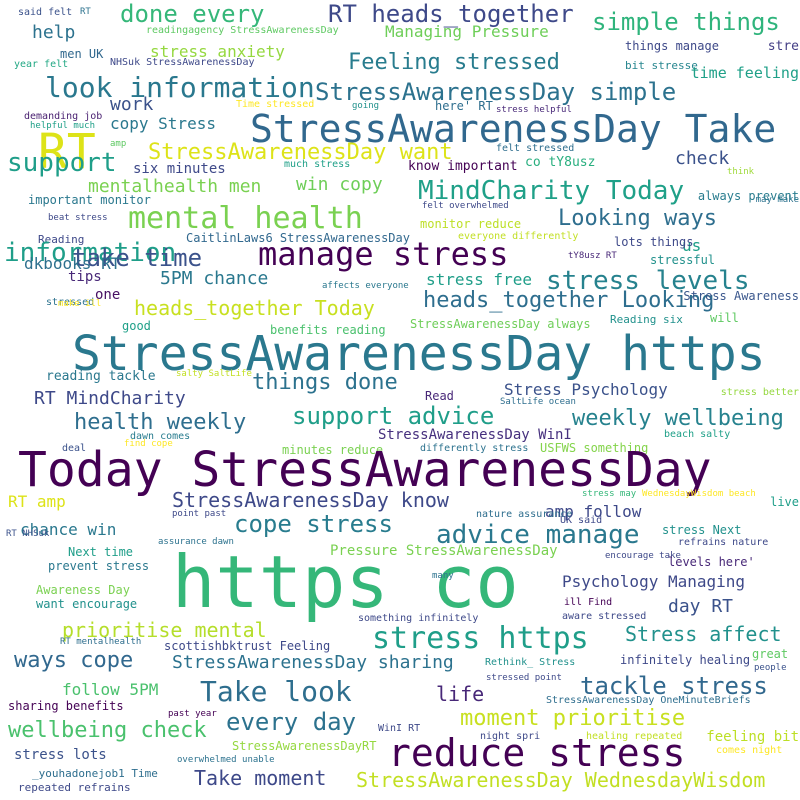 The height and width of the screenshot is (800, 800). Describe the element at coordinates (604, 616) in the screenshot. I see `word-aware-stressed: aware stressed` at that location.